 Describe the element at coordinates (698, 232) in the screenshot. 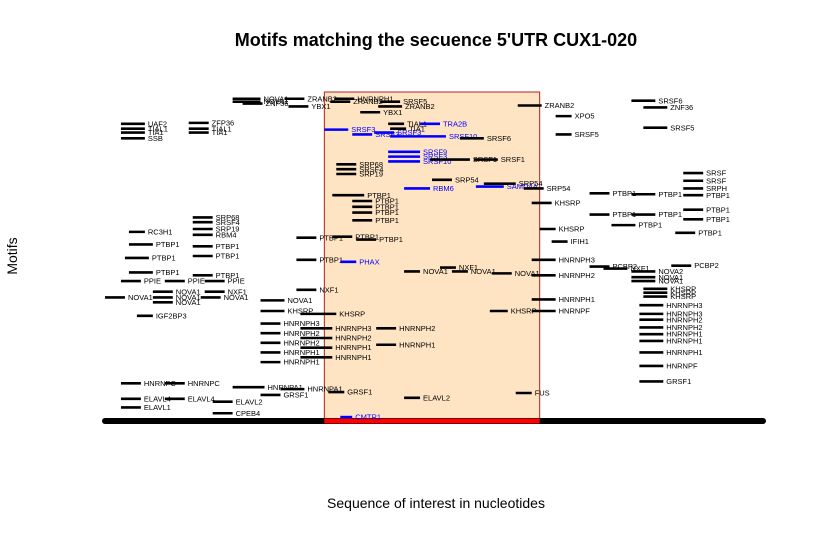

I see `motif-144: PTBP1` at that location.